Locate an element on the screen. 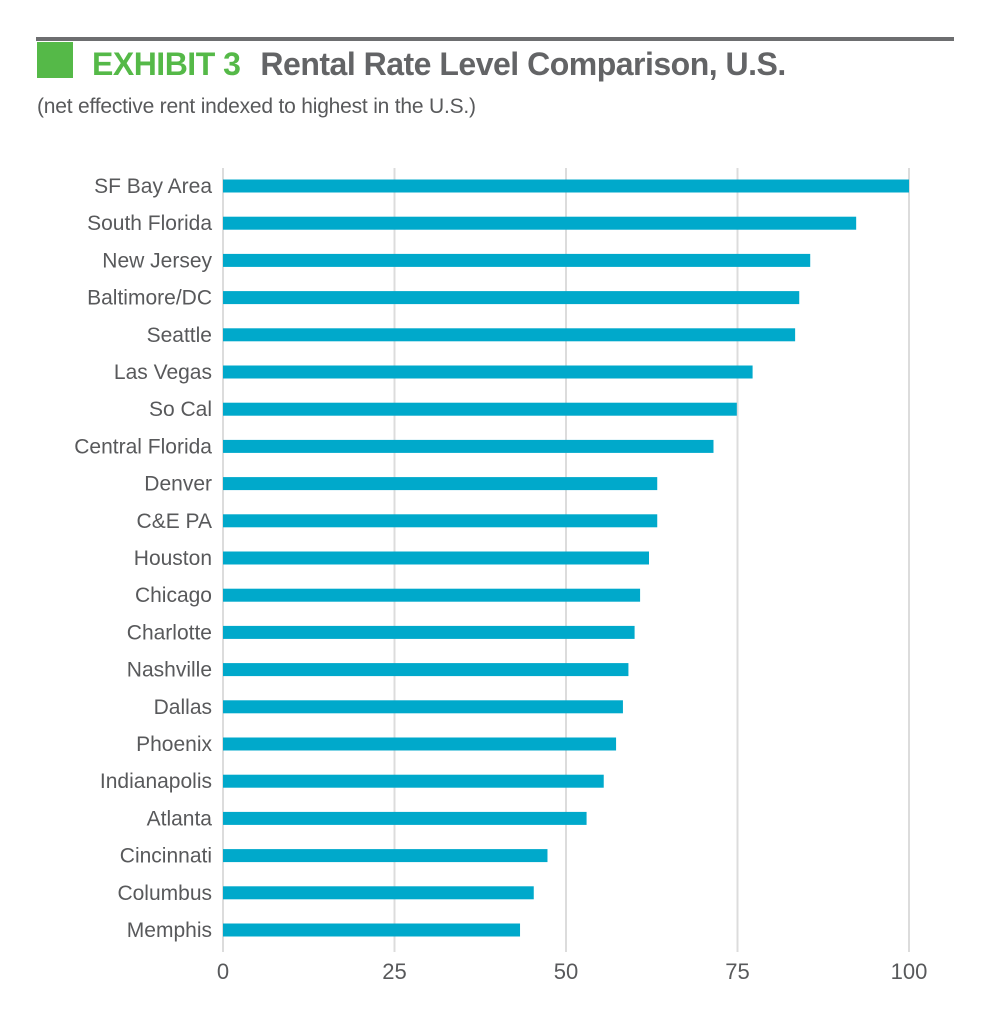 The height and width of the screenshot is (1010, 991). category-label: Phoenix is located at coordinates (174, 744).